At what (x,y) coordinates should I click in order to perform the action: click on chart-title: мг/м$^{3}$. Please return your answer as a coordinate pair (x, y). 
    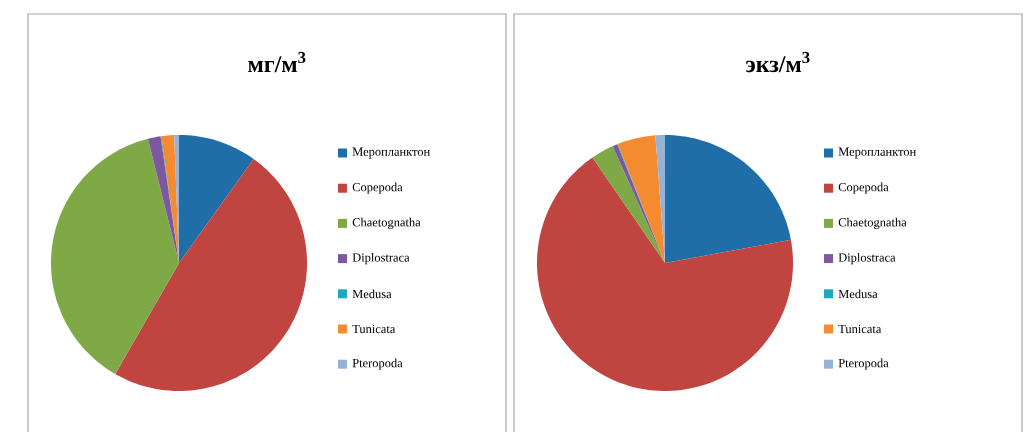
    Looking at the image, I should click on (277, 62).